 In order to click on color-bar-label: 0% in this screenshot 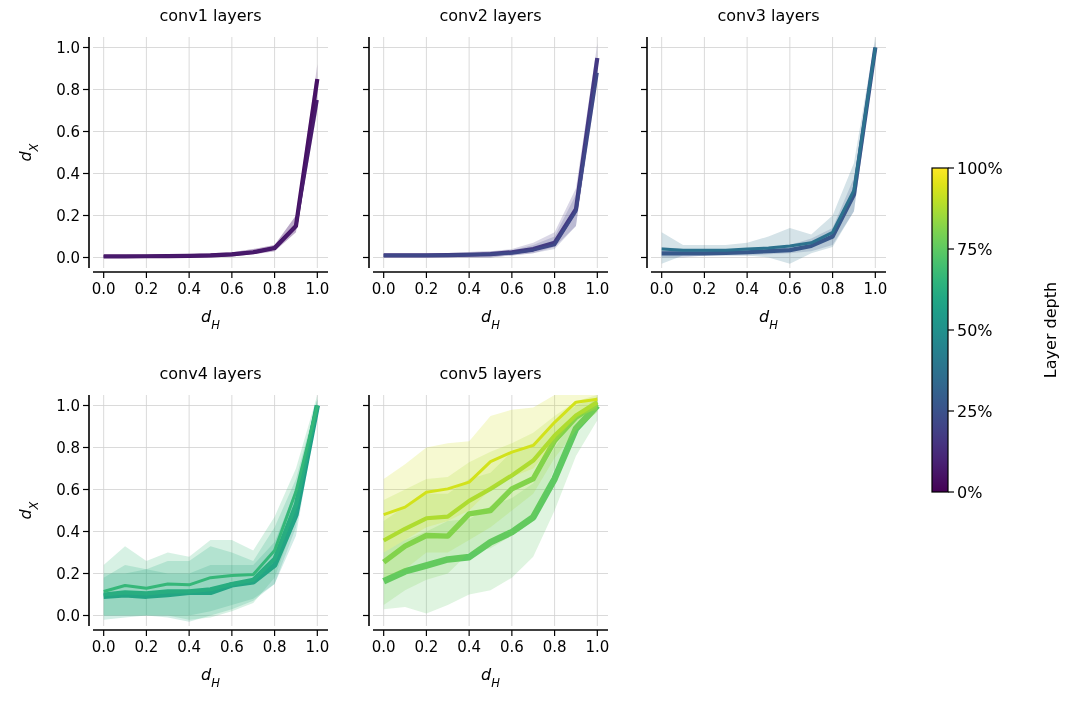, I will do `click(970, 492)`.